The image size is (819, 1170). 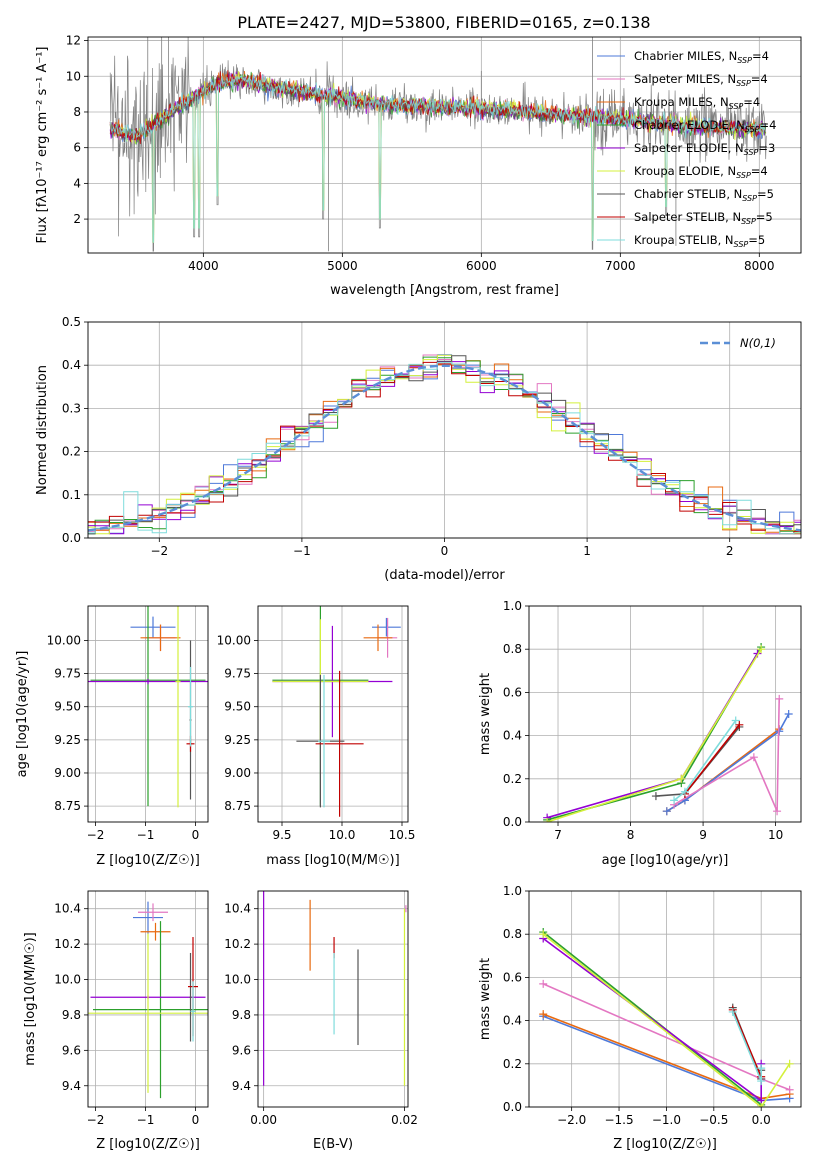 What do you see at coordinates (234, 640) in the screenshot?
I see `age-vs-mass-ytick-label: 10.00` at bounding box center [234, 640].